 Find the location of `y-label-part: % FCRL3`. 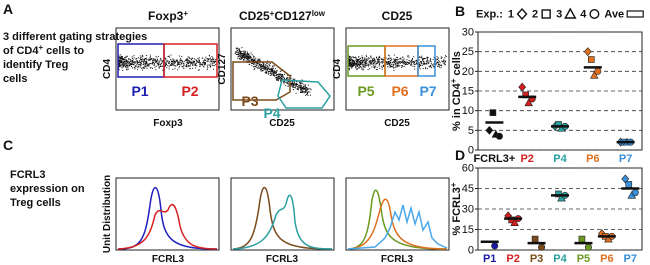

y-label-part: % FCRL3 is located at coordinates (457, 211).